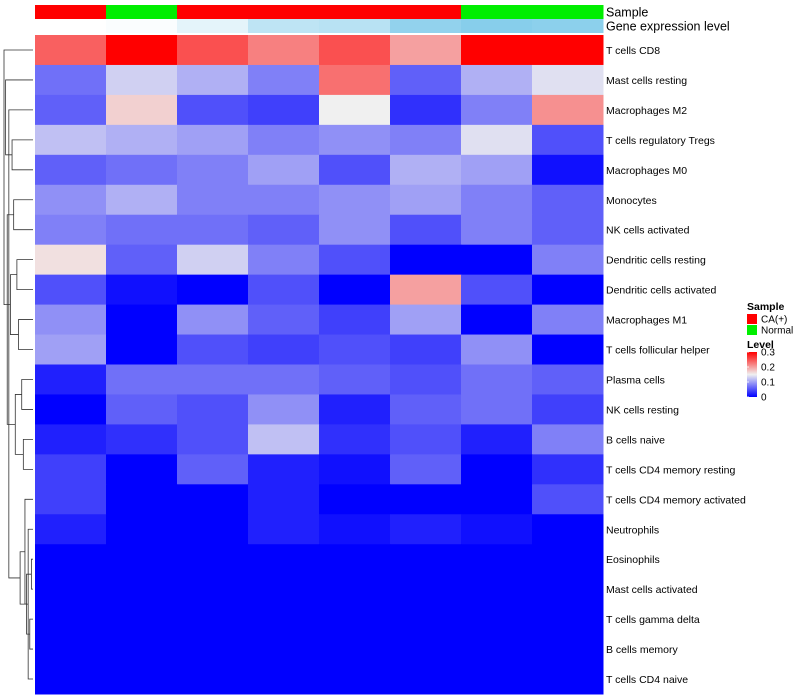 The height and width of the screenshot is (700, 800). Describe the element at coordinates (627, 13) in the screenshot. I see `annotation-label: Sample` at that location.